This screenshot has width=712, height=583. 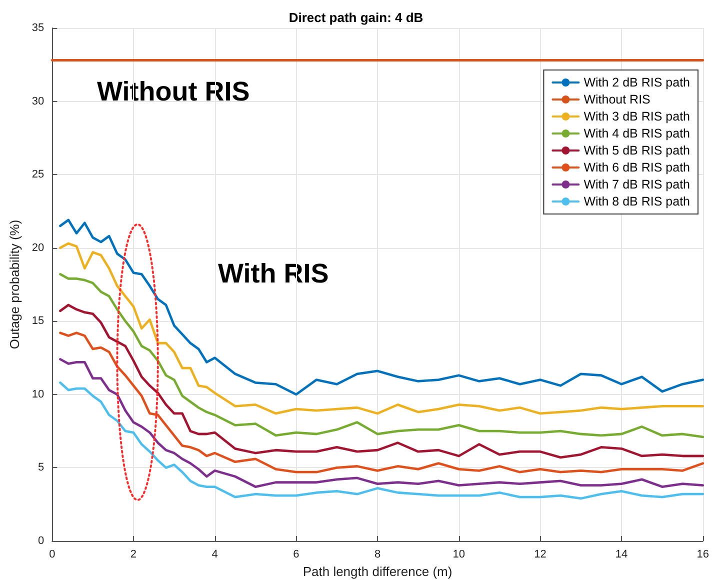 I want to click on y-tick-label: 20, so click(x=38, y=248).